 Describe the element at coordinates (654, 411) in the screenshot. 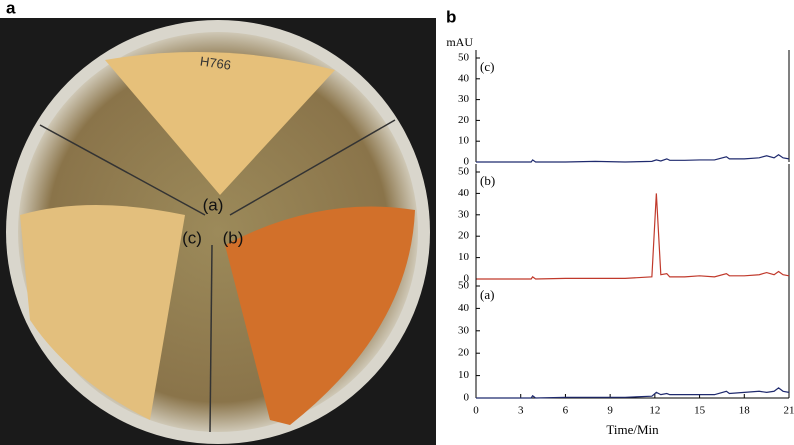

I see `x-tick-label: 12` at that location.